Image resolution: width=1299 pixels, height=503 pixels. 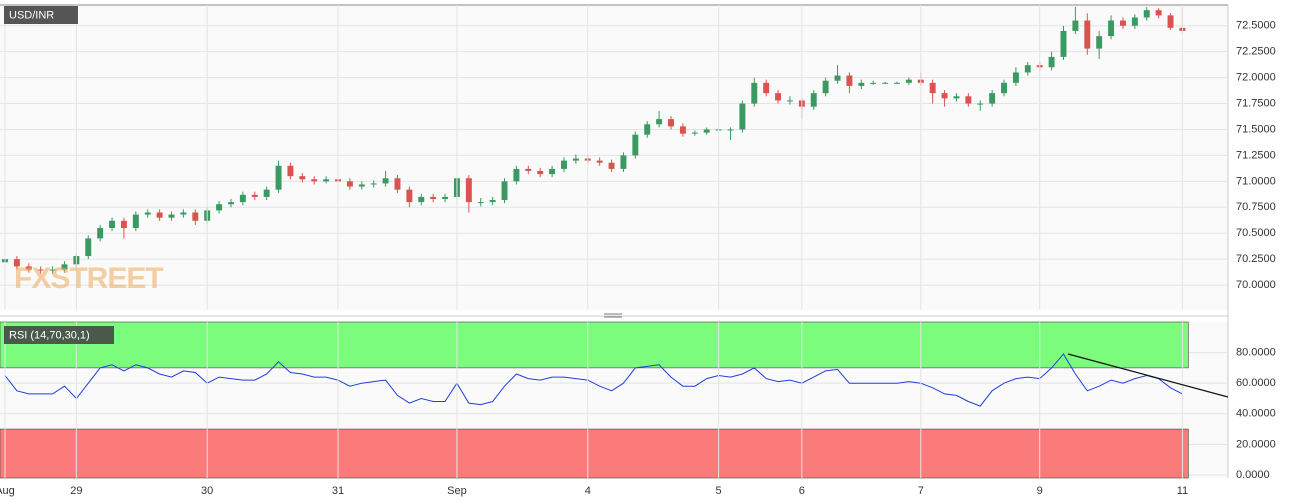 I want to click on x-tick-label: 29, so click(x=76, y=491).